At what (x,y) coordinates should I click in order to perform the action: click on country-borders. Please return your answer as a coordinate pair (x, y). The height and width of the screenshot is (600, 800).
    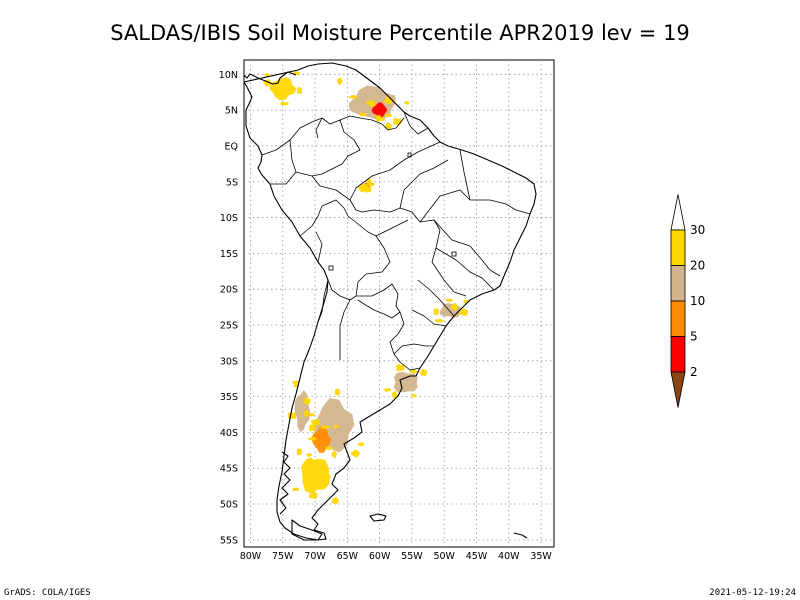
    Looking at the image, I should click on (351, 241).